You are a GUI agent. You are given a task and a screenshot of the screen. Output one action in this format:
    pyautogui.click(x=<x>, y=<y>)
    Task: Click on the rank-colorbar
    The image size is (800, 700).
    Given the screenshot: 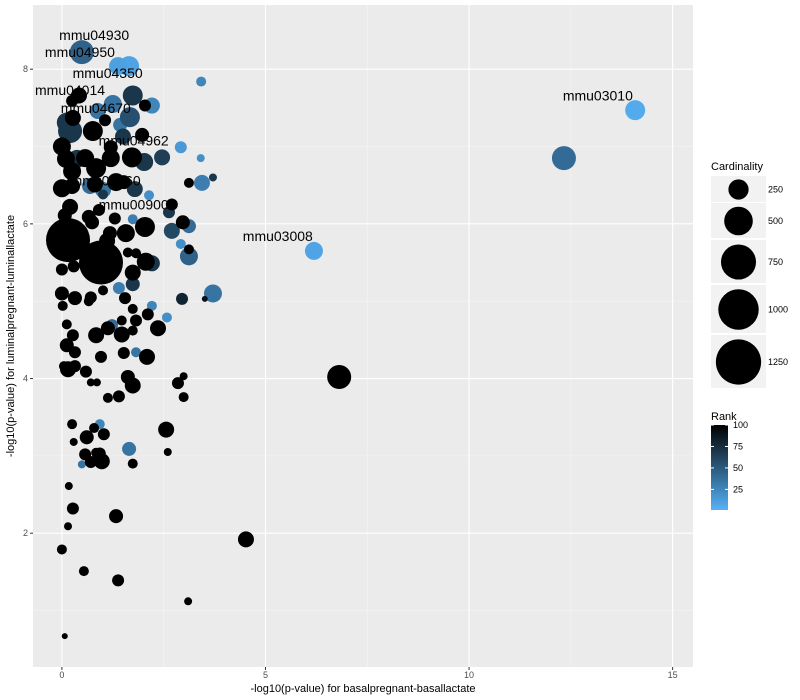 What is the action you would take?
    pyautogui.click(x=719, y=467)
    